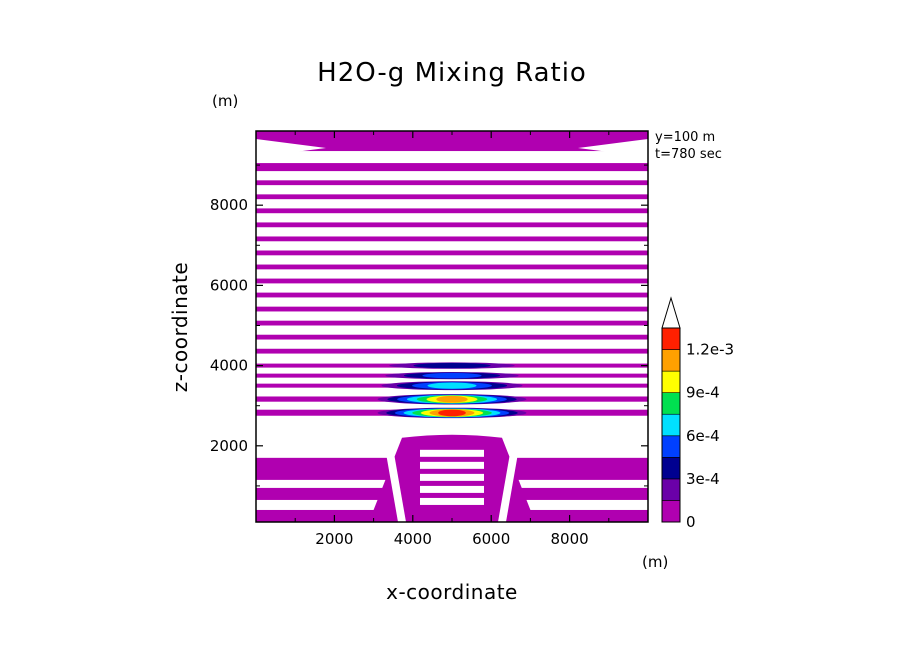 Image resolution: width=904 pixels, height=654 pixels. Describe the element at coordinates (229, 446) in the screenshot. I see `y-tick-label: 2000` at that location.